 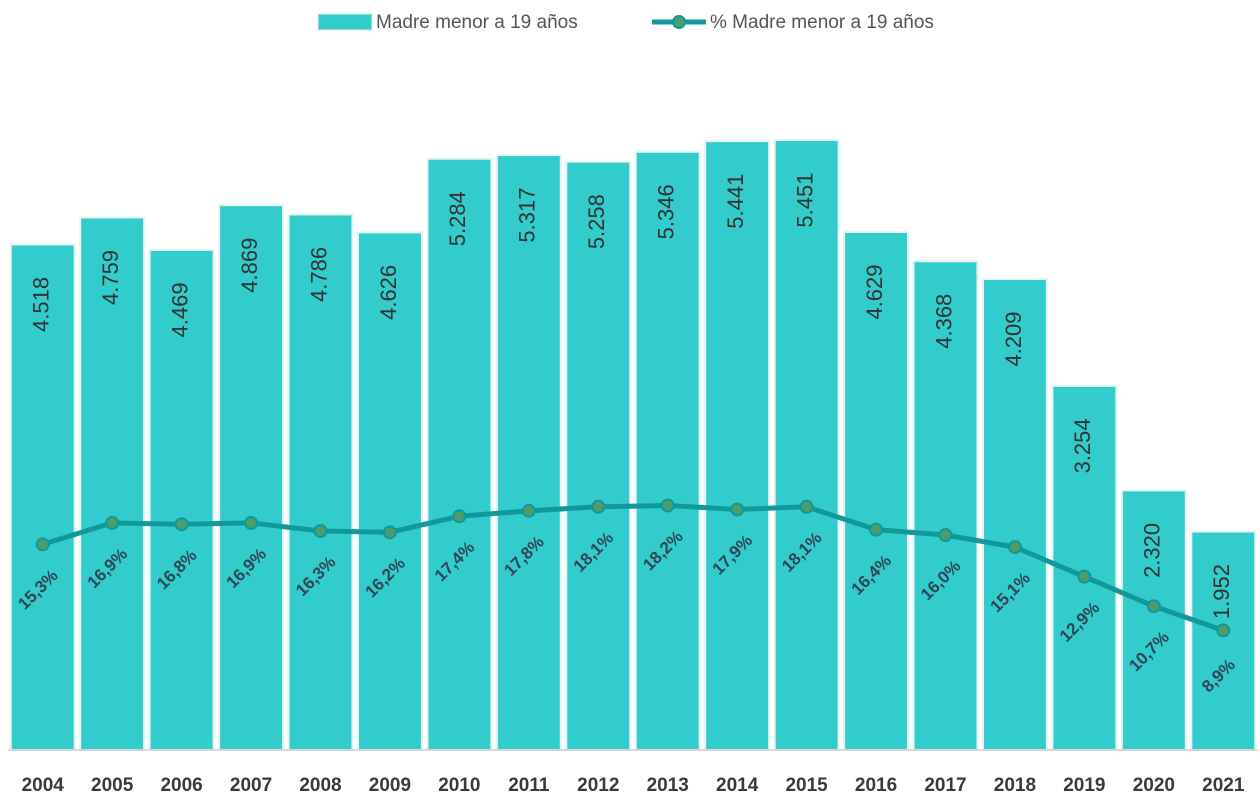 I want to click on bar-value-label: 5.317, so click(x=527, y=215).